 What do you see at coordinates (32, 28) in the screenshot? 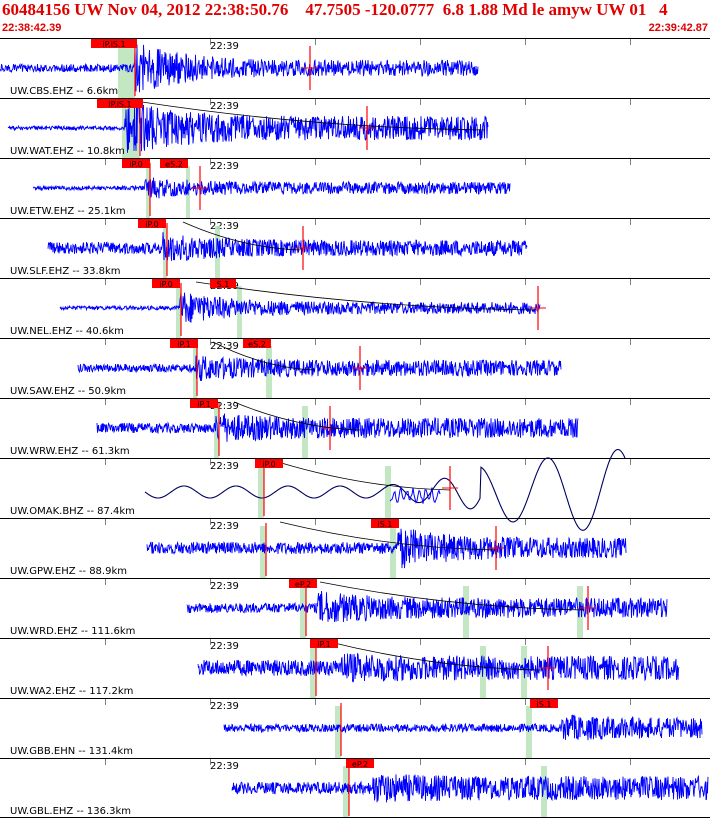
I see `time-start-label: 22:38:42.39` at bounding box center [32, 28].